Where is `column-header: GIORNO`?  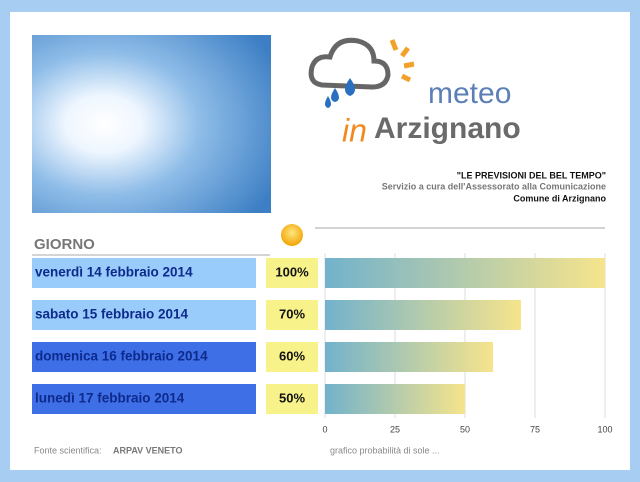 column-header: GIORNO is located at coordinates (64, 244).